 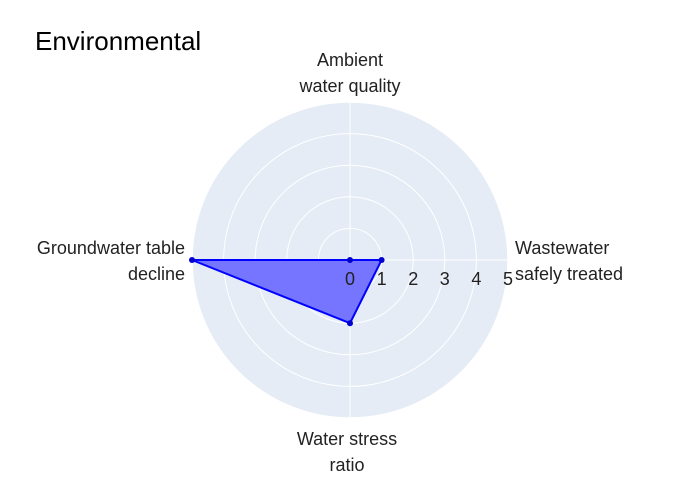 I want to click on chart-title: Environmental, so click(x=118, y=41).